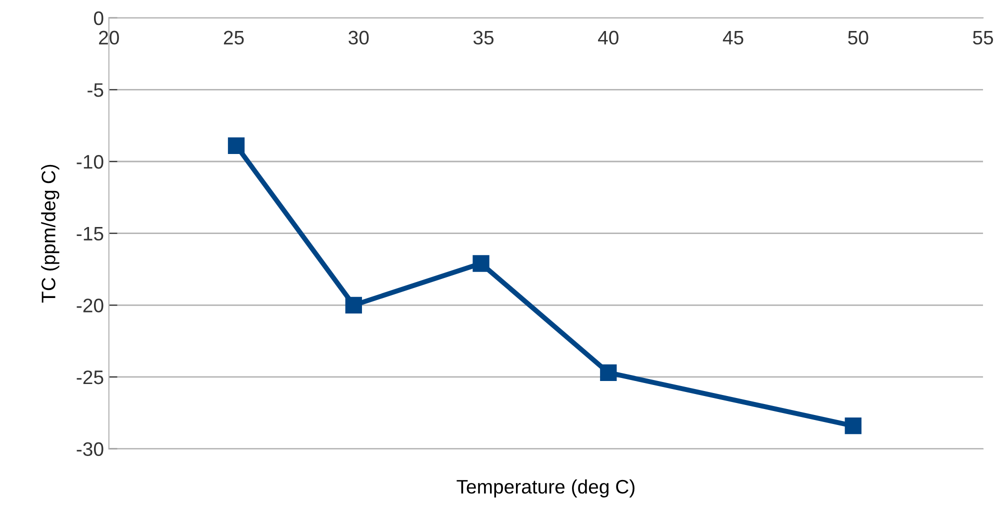 This screenshot has height=510, width=999. What do you see at coordinates (50, 233) in the screenshot?
I see `y-axis-title: TC (ppm/deg C)` at bounding box center [50, 233].